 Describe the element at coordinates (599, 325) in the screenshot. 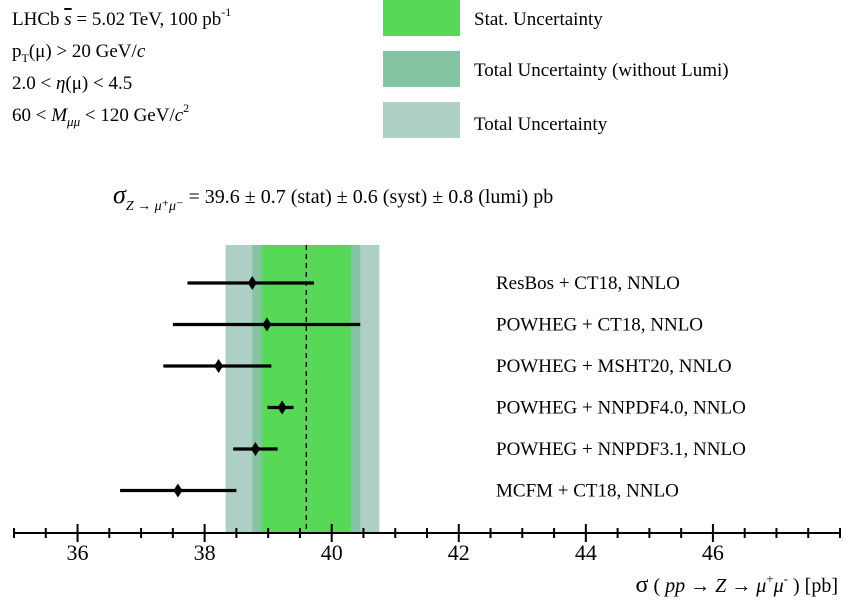

I see `prediction-label-2: POWHEG + CT18, NNLO` at that location.